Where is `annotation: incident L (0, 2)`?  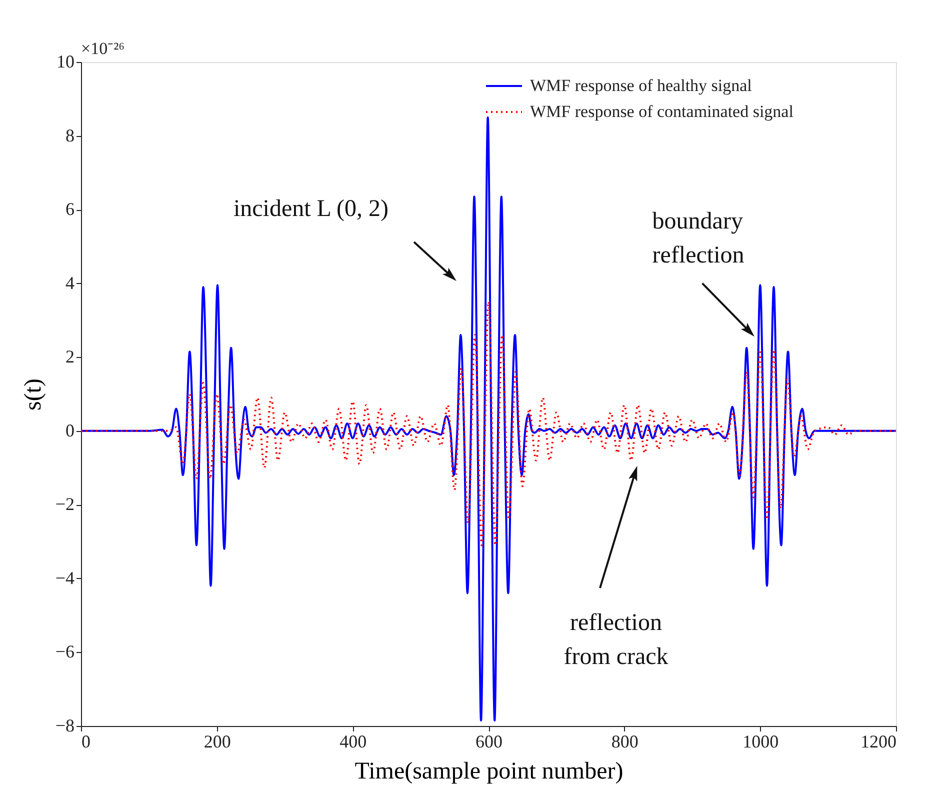
annotation: incident L (0, 2) is located at coordinates (311, 209).